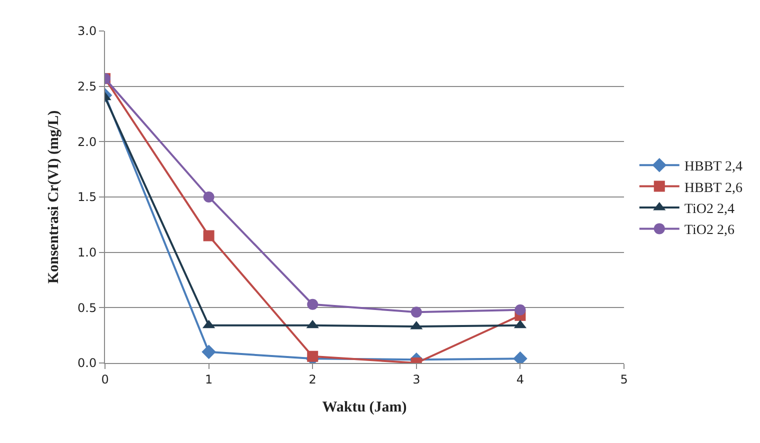 The image size is (760, 443). What do you see at coordinates (709, 209) in the screenshot?
I see `legend-label: TiO2 2,4` at bounding box center [709, 209].